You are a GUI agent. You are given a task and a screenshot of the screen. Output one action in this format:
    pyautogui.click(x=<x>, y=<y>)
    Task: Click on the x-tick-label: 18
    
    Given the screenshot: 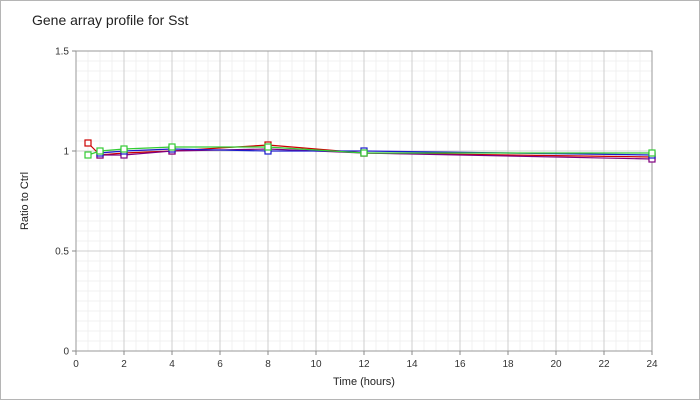 What is the action you would take?
    pyautogui.click(x=508, y=364)
    